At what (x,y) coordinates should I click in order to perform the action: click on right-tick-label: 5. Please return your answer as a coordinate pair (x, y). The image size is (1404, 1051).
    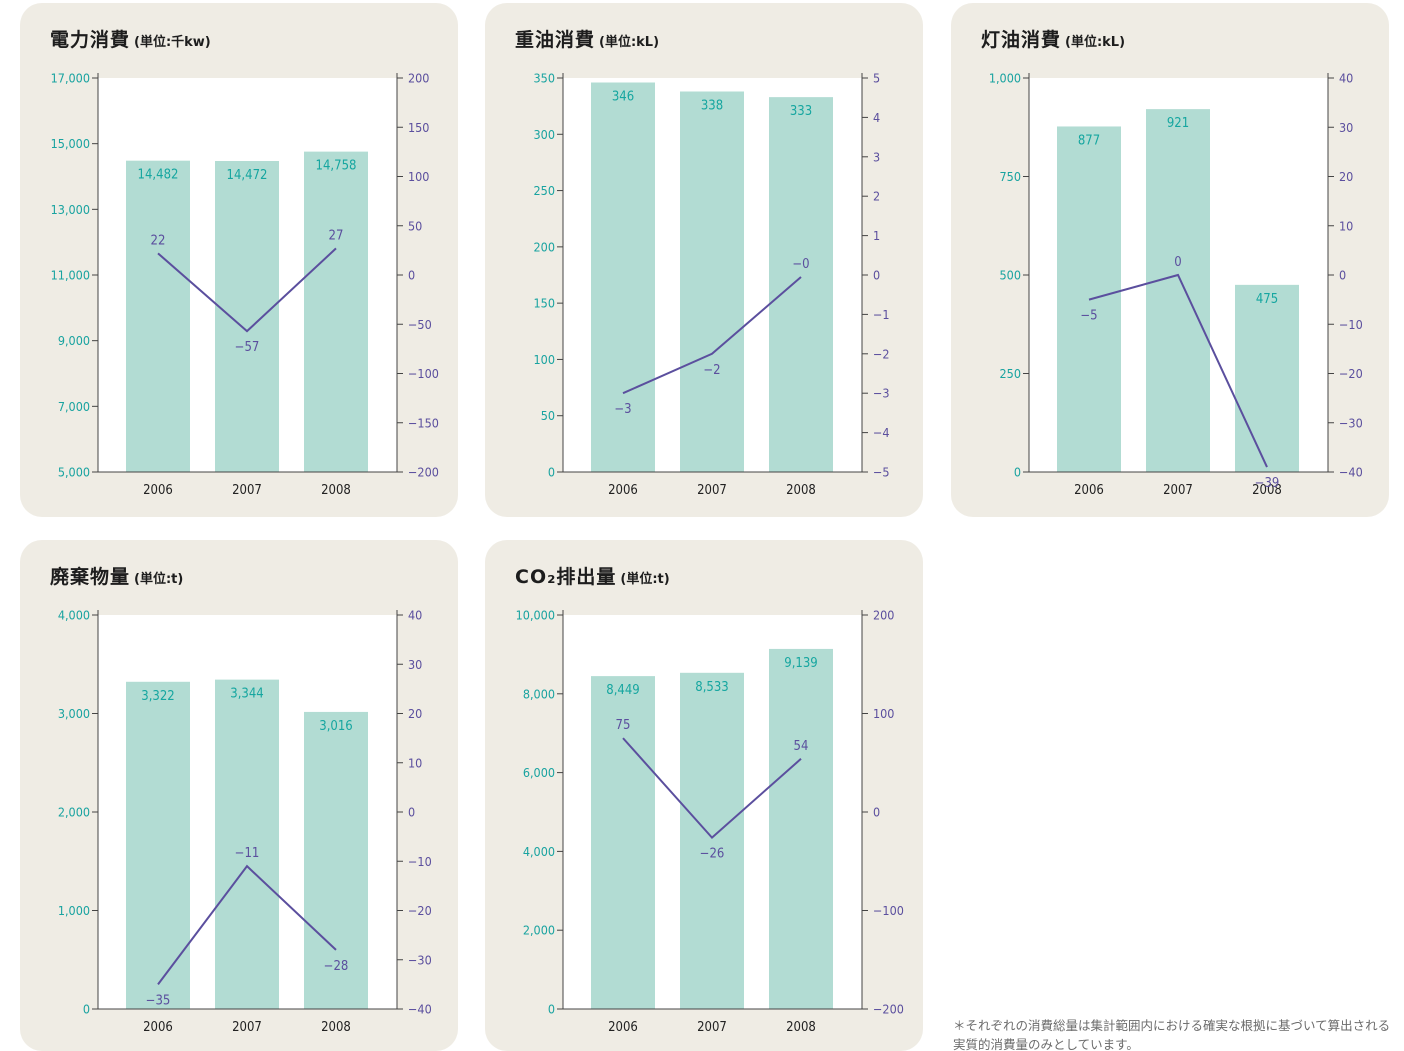
    Looking at the image, I should click on (876, 78).